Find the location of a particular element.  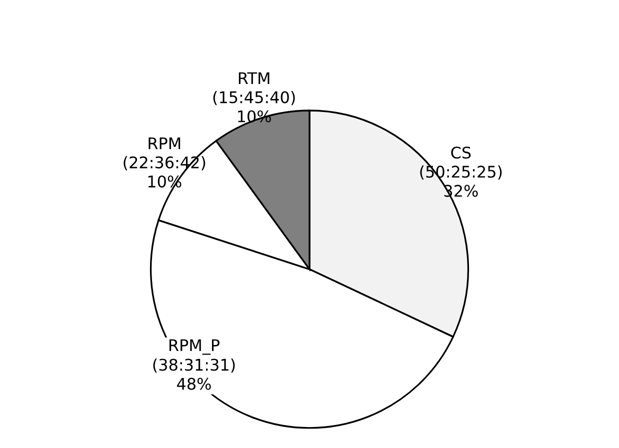

slice-label: RTM (15:45:40) is located at coordinates (254, 89).